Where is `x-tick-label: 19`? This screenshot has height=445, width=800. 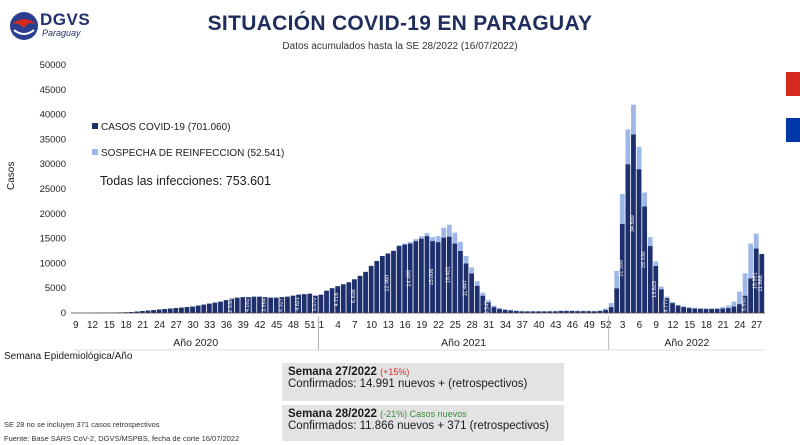 x-tick-label: 19 is located at coordinates (422, 325).